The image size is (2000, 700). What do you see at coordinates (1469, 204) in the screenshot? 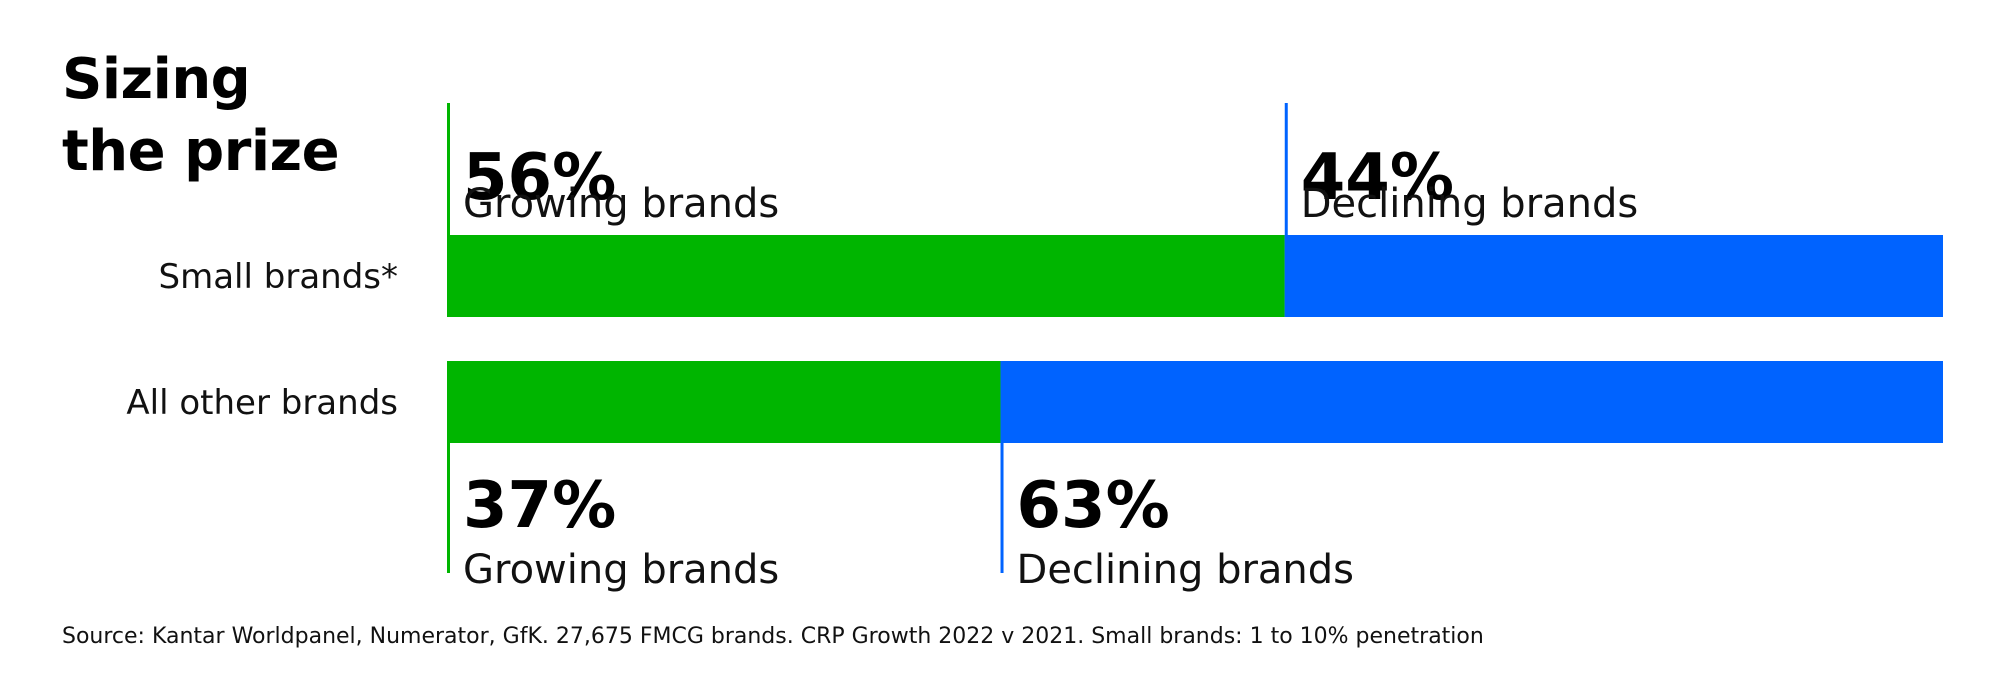
I see `series-label-small-brands-declining-brands: Declining brands` at bounding box center [1469, 204].